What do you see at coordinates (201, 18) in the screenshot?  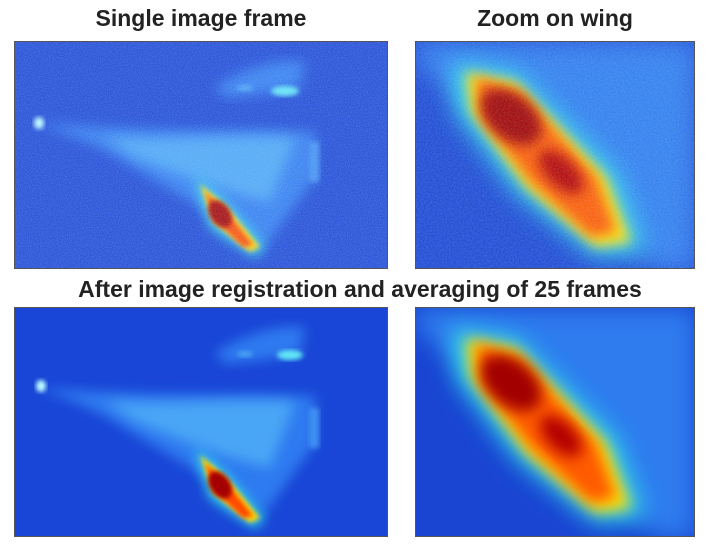 I see `title-single-image-frame: Single image frame` at bounding box center [201, 18].